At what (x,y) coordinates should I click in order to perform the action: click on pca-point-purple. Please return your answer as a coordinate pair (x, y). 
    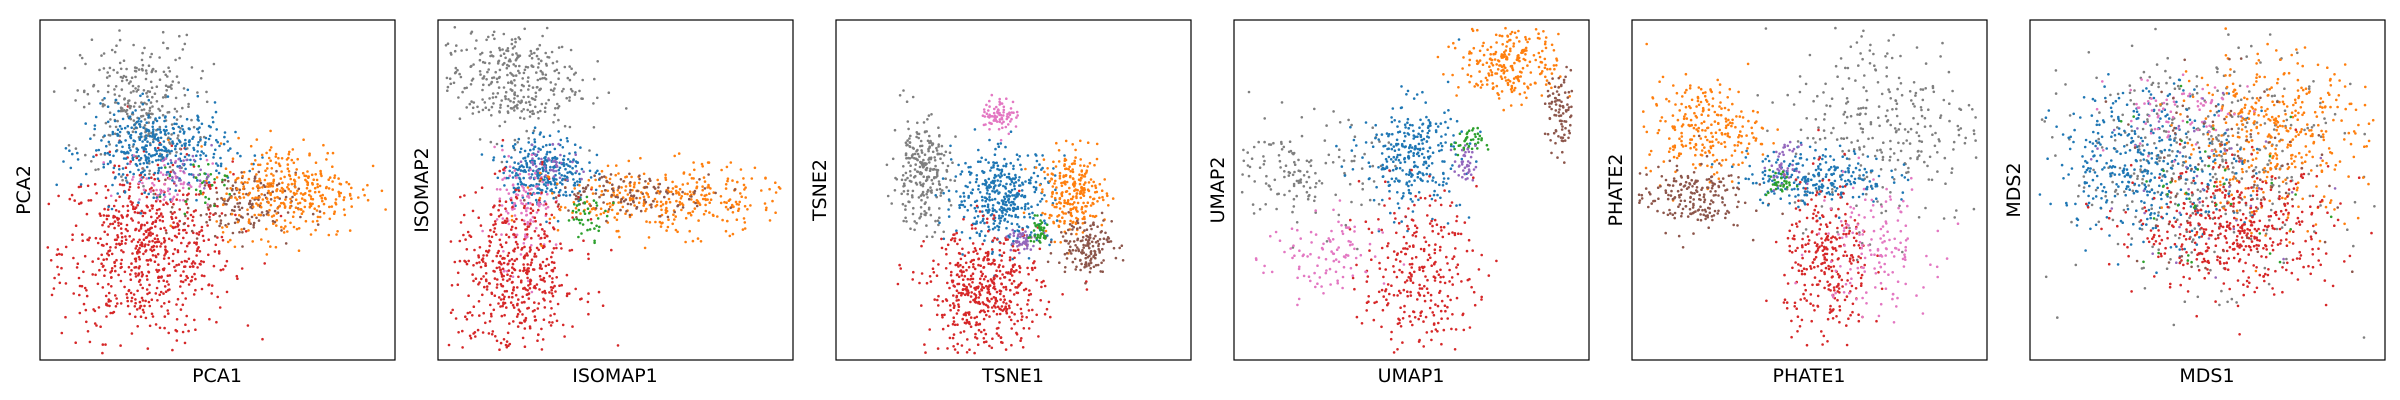
    Looking at the image, I should click on (200, 180).